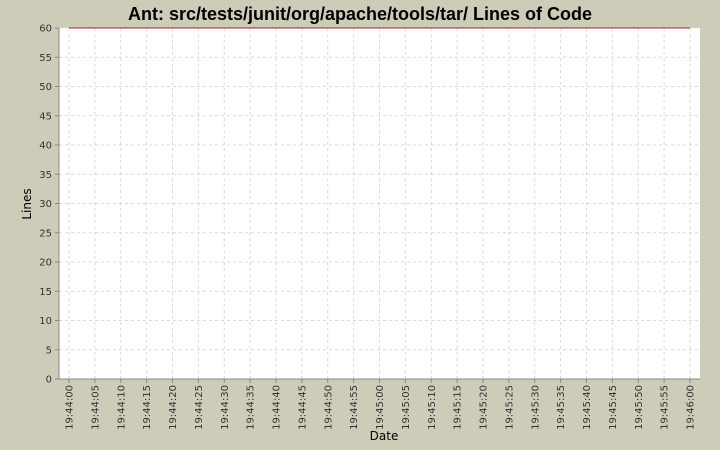 The width and height of the screenshot is (720, 450). Describe the element at coordinates (49, 350) in the screenshot. I see `y-tick-label: 5` at that location.